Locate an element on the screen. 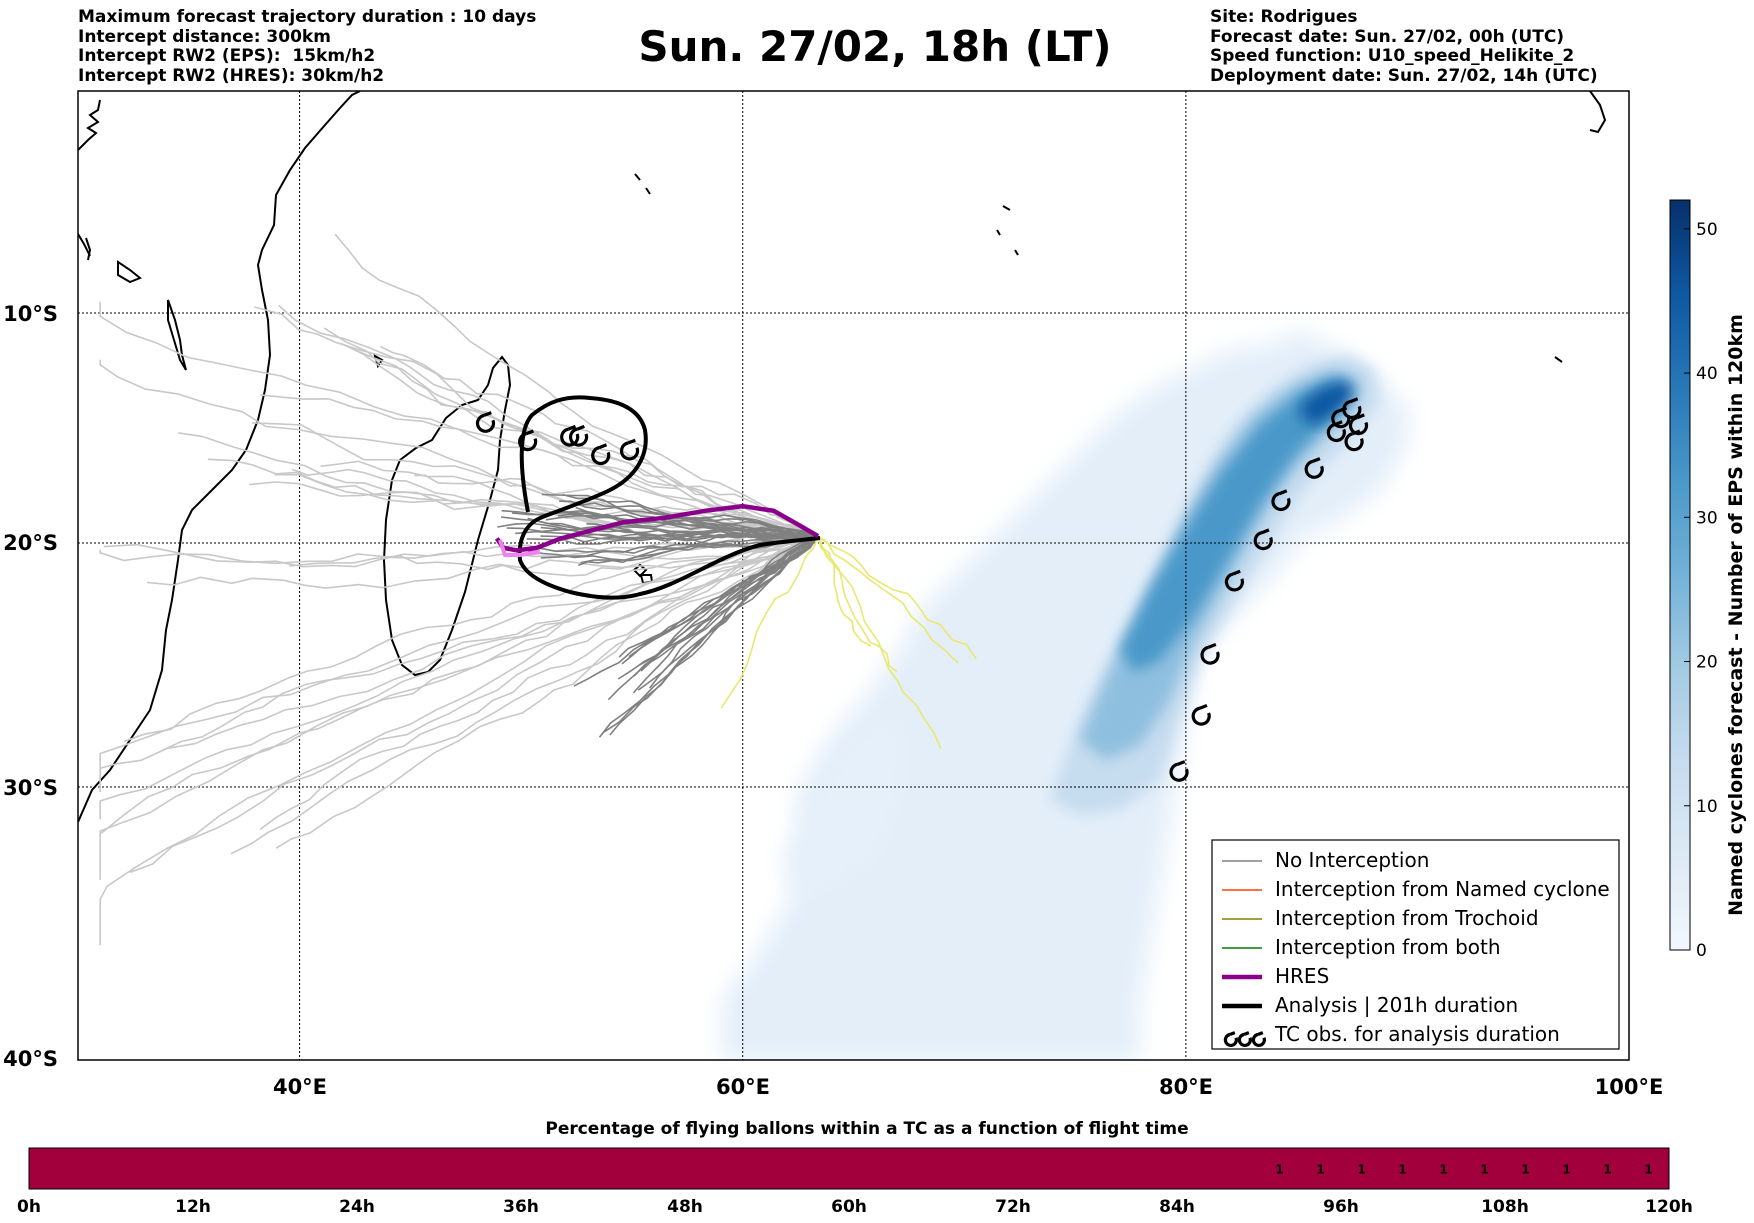 The width and height of the screenshot is (1754, 1223). legend-box is located at coordinates (1415, 944).